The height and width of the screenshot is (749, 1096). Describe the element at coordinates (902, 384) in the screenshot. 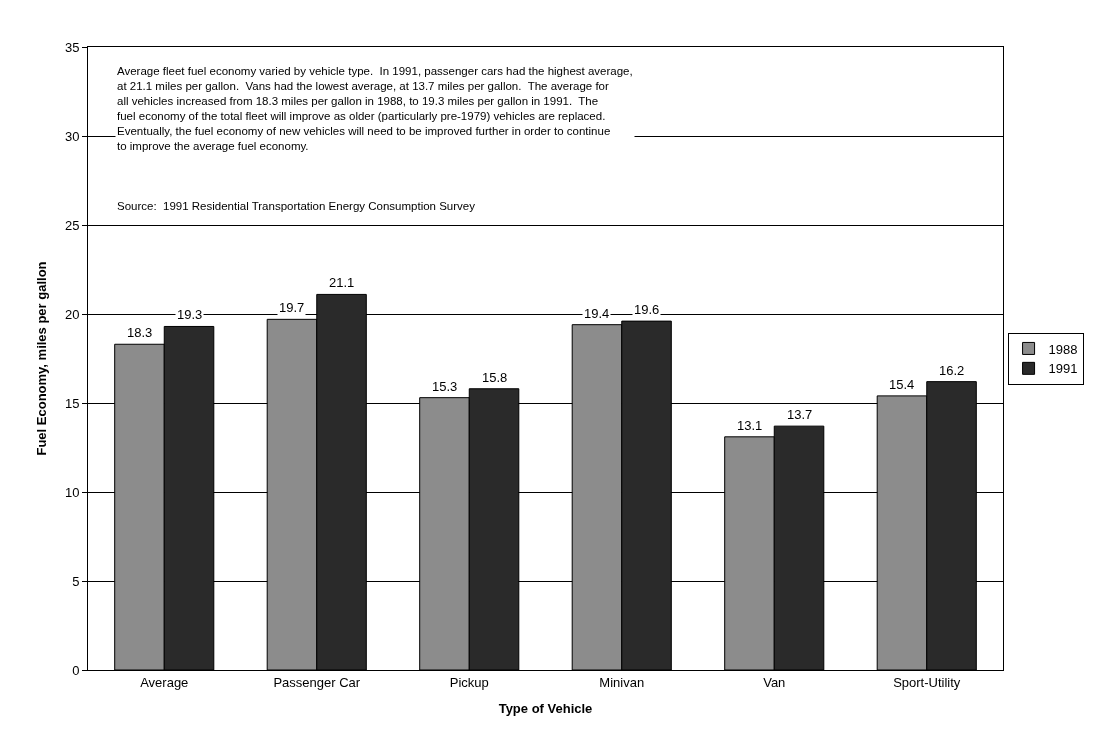

I see `data-label: 15.4` at that location.